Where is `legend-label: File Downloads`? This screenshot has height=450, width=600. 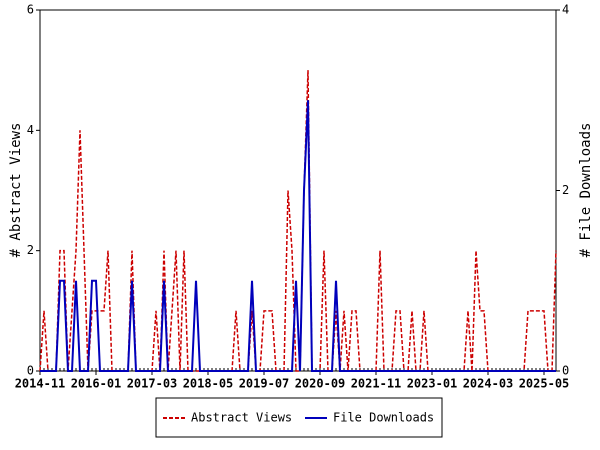 legend-label: File Downloads is located at coordinates (383, 418).